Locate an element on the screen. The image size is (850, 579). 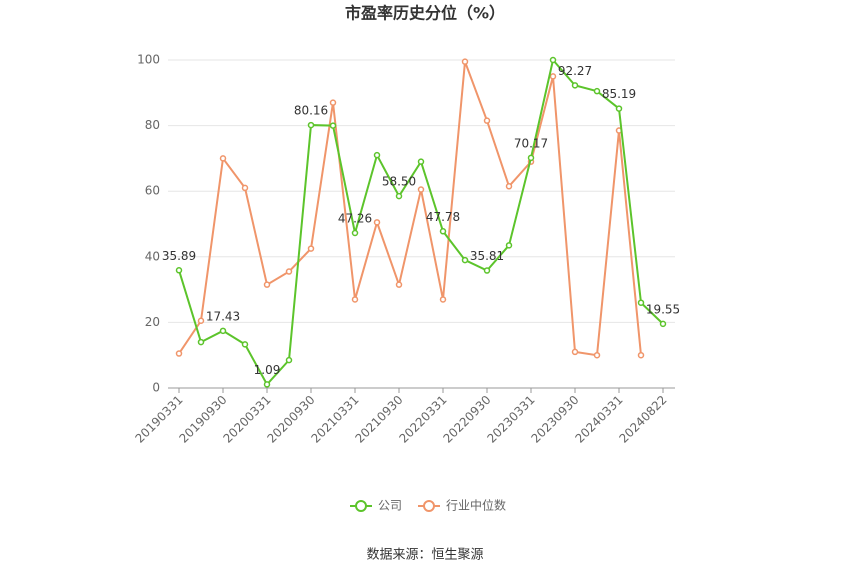
data-label: 47.26 is located at coordinates (355, 218).